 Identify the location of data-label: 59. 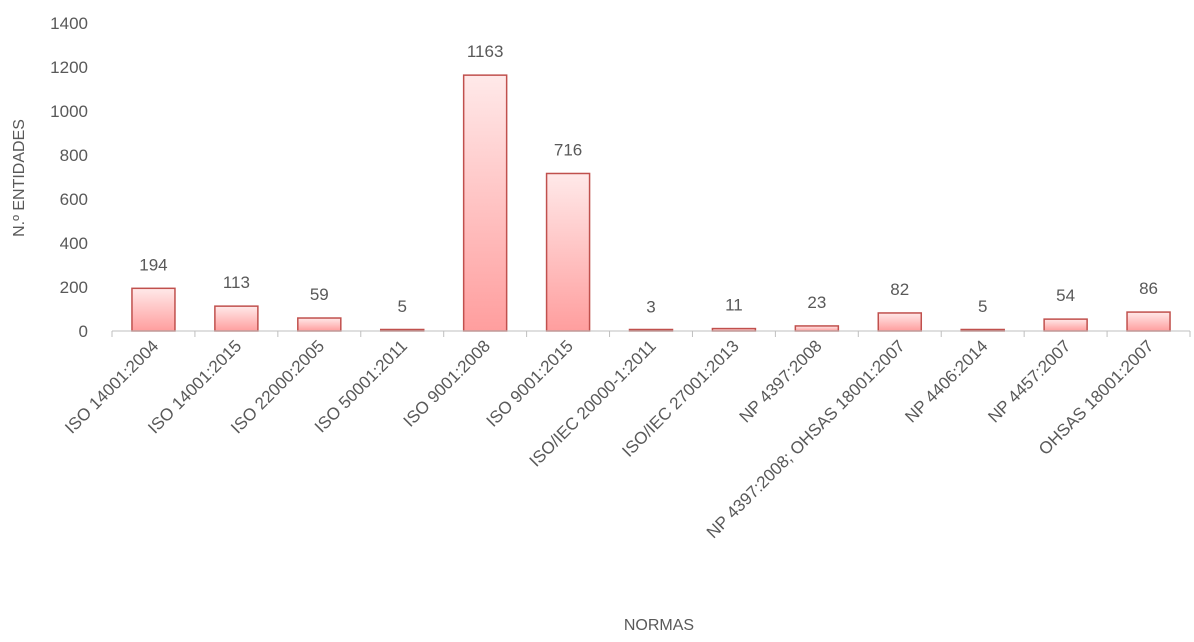
(319, 294).